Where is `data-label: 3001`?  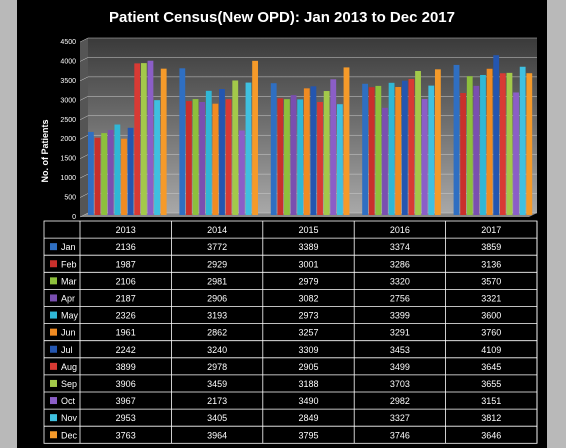 data-label: 3001 is located at coordinates (308, 264).